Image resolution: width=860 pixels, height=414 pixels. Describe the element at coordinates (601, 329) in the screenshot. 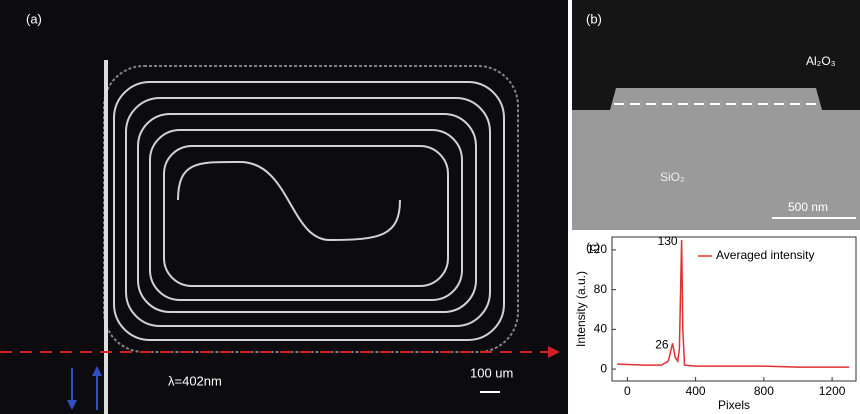

I see `y-tick-label: 40` at that location.